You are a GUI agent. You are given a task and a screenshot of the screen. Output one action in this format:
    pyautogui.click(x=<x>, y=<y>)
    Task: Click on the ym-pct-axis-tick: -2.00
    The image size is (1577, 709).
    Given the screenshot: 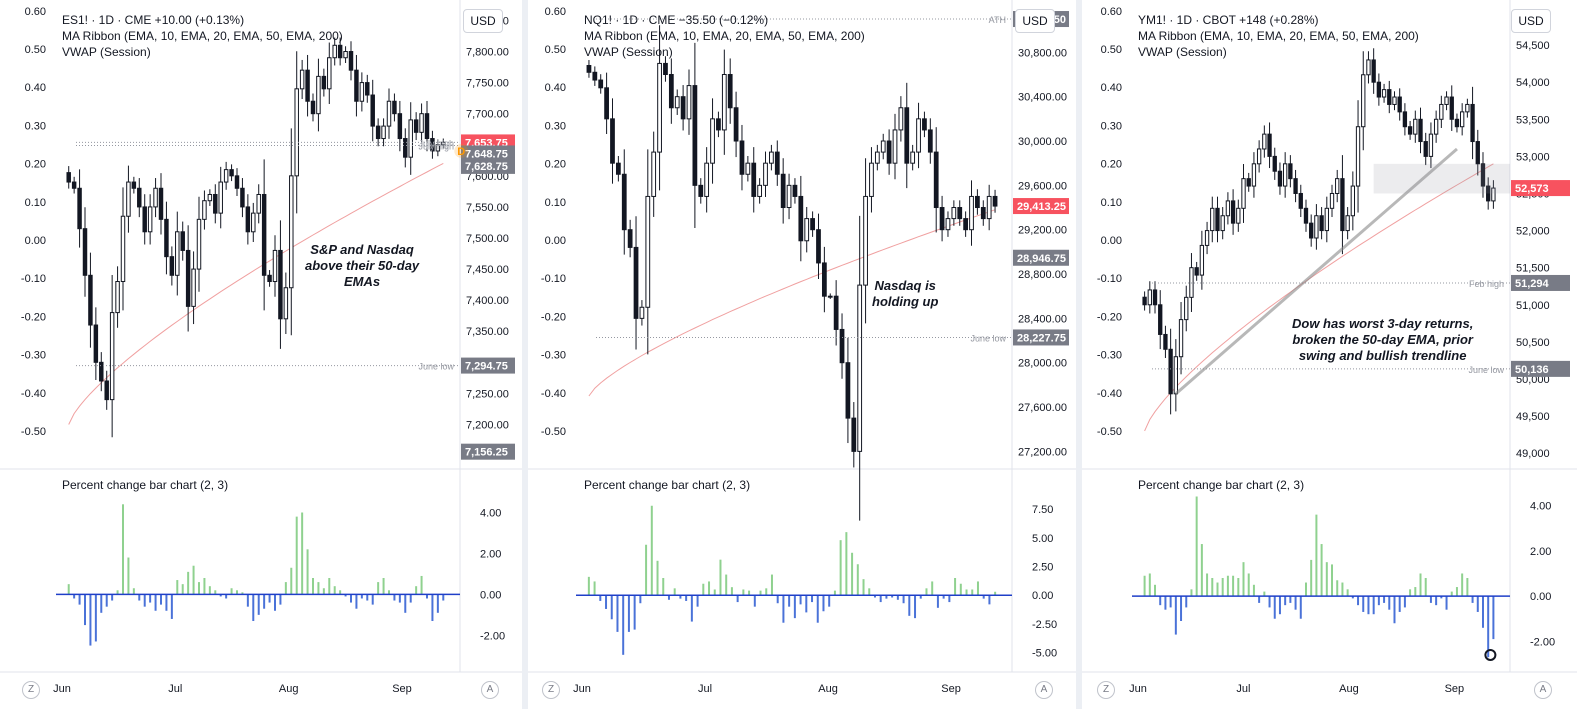 What is the action you would take?
    pyautogui.click(x=1542, y=642)
    